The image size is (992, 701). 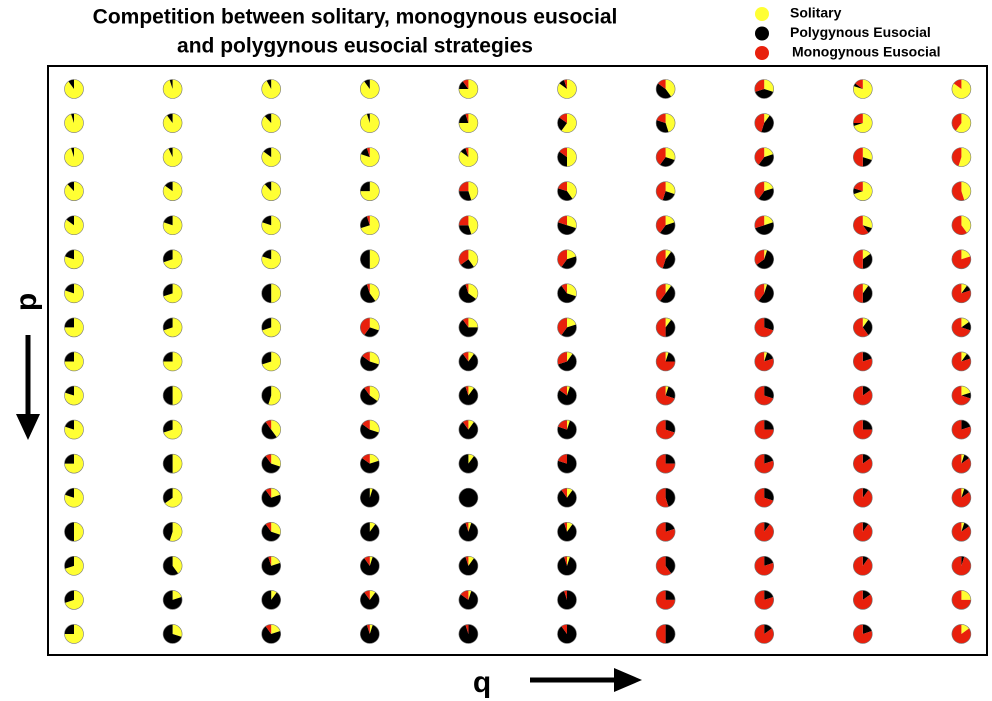 I want to click on legend-swatch, so click(x=762, y=53).